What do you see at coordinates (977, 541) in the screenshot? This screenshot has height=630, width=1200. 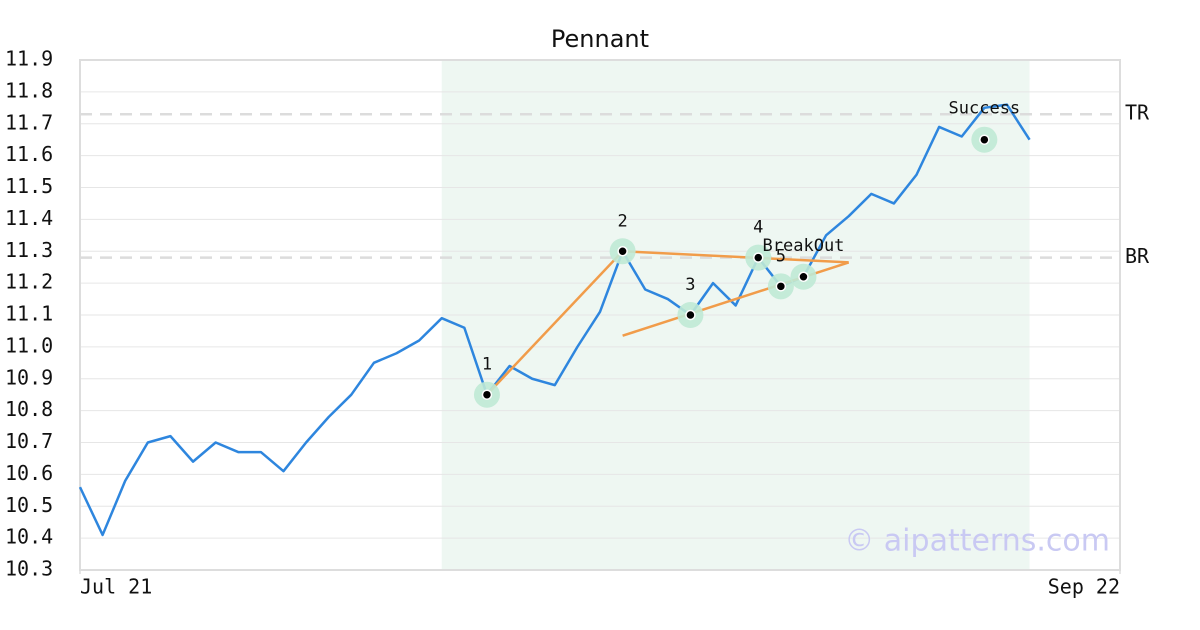 I see `watermark: © aipatterns.com` at bounding box center [977, 541].